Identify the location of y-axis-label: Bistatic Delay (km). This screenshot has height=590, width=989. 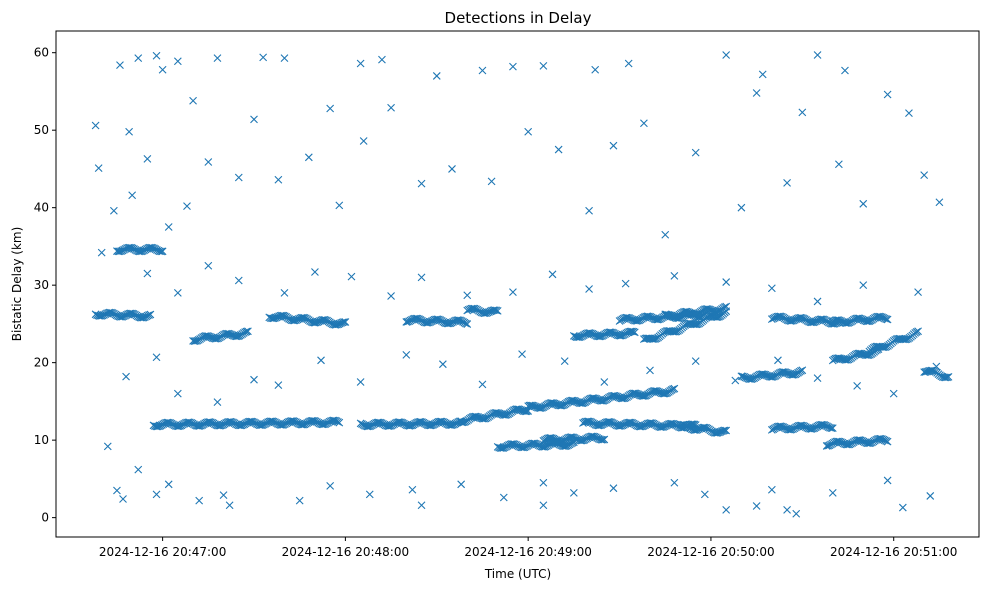
(17, 284).